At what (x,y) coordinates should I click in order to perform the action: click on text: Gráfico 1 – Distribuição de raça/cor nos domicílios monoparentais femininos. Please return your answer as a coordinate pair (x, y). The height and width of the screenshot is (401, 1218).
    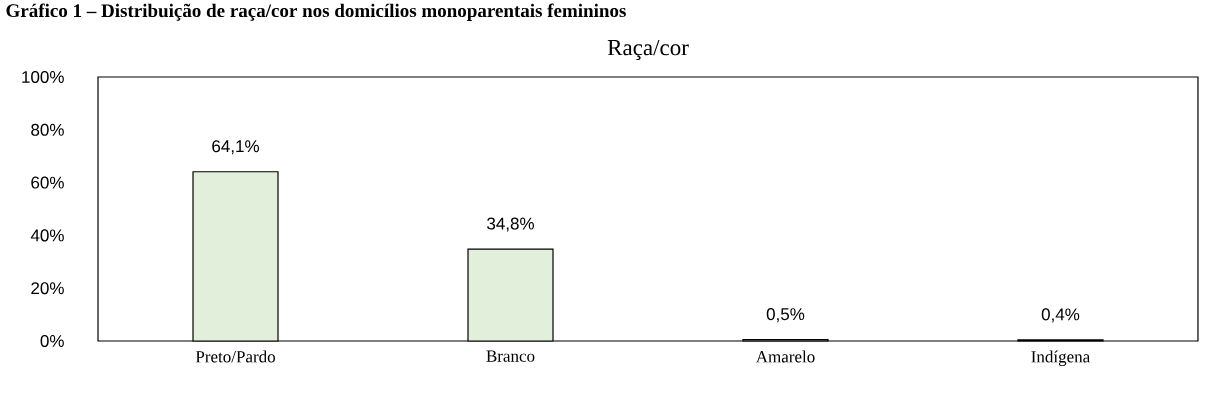
    Looking at the image, I should click on (316, 12).